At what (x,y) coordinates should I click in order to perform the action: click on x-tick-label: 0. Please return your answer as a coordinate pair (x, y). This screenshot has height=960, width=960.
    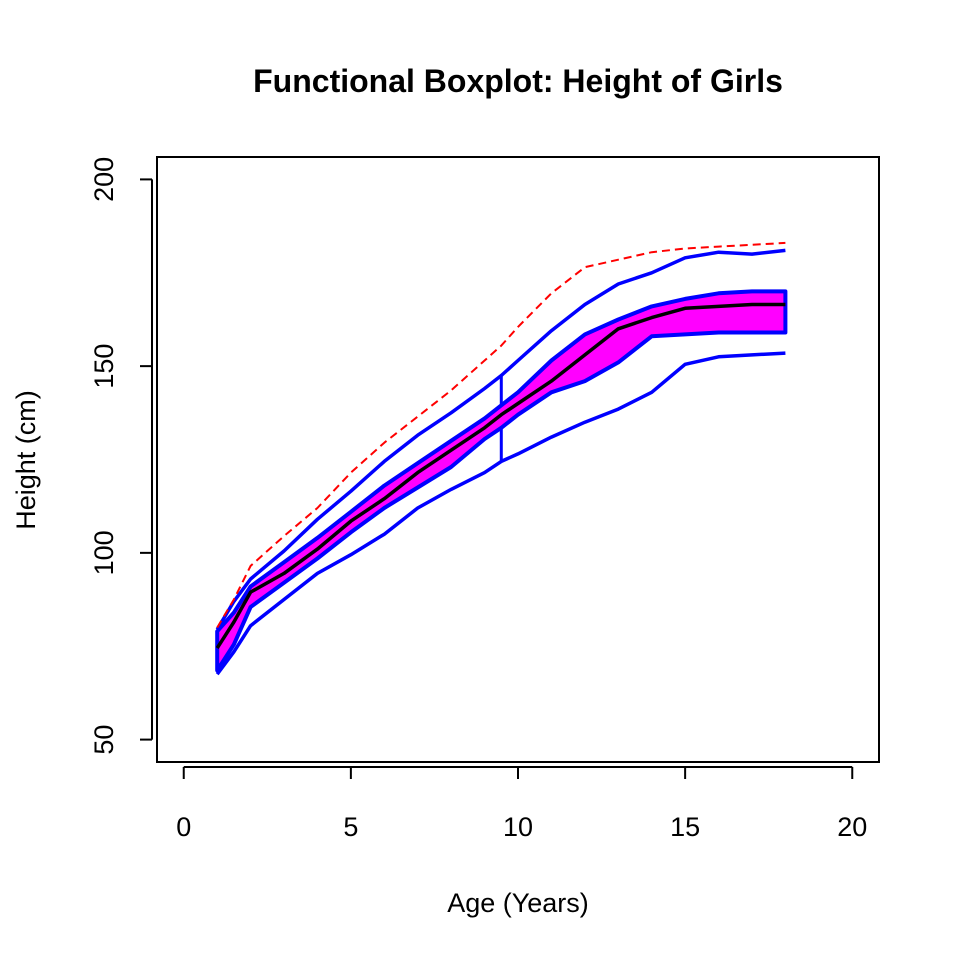
    Looking at the image, I should click on (183, 827).